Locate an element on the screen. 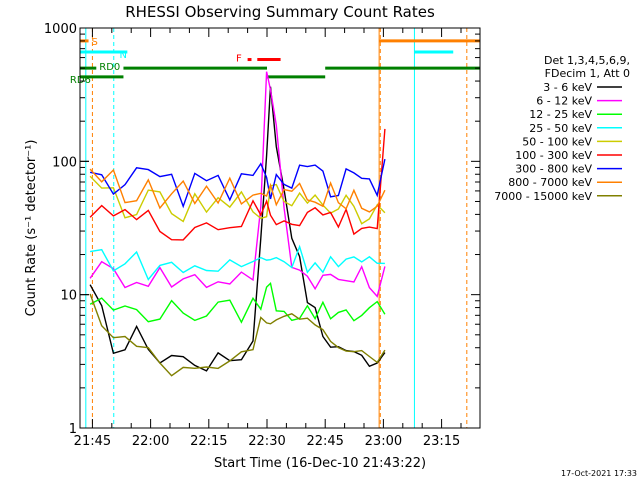 This screenshot has width=640, height=480. legend-entry-label: 300 - 800 keV is located at coordinates (553, 169).